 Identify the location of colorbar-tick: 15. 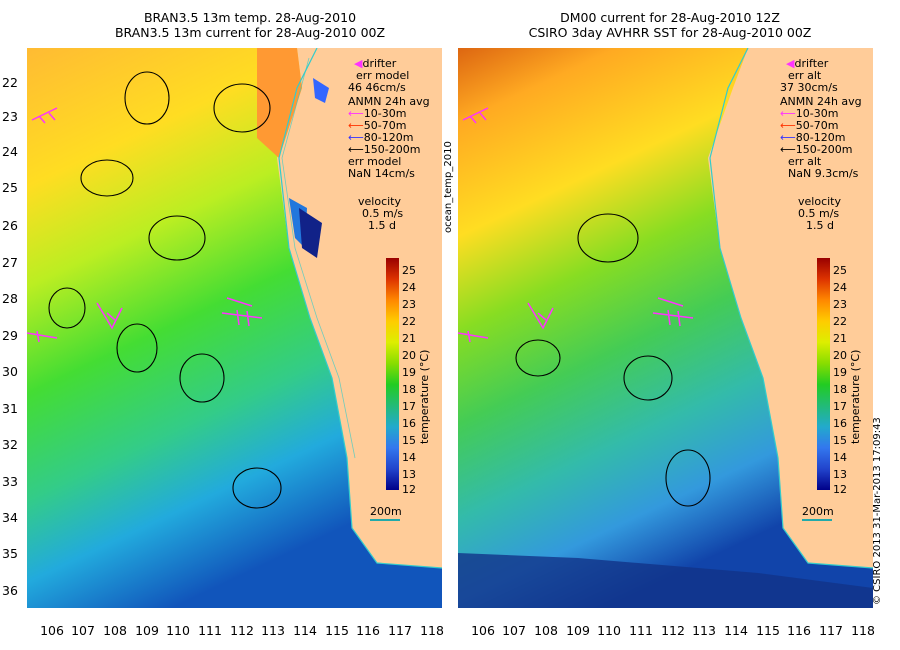
(840, 440).